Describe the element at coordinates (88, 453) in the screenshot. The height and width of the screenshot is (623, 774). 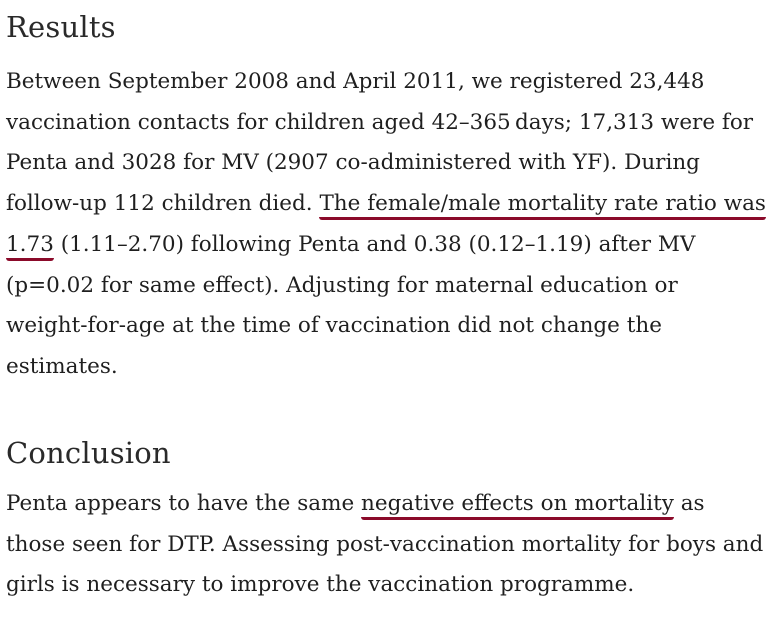
I see `conclusion-heading: Conclusion` at that location.